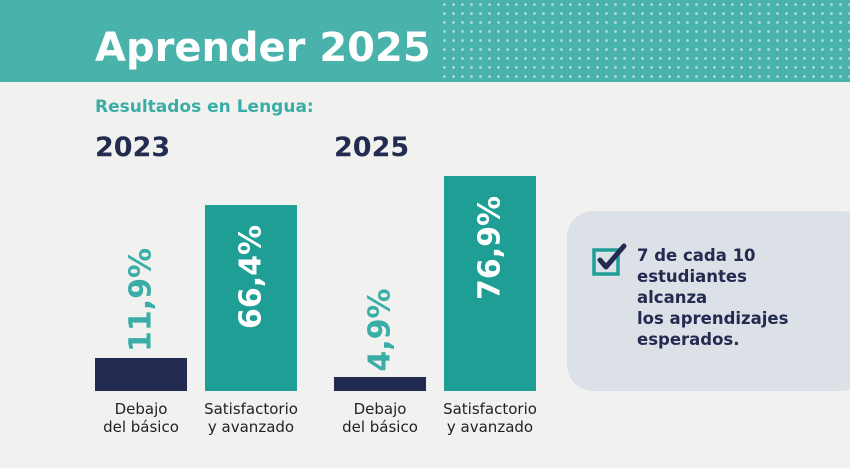 This screenshot has width=850, height=468. What do you see at coordinates (609, 259) in the screenshot?
I see `check-icon` at bounding box center [609, 259].